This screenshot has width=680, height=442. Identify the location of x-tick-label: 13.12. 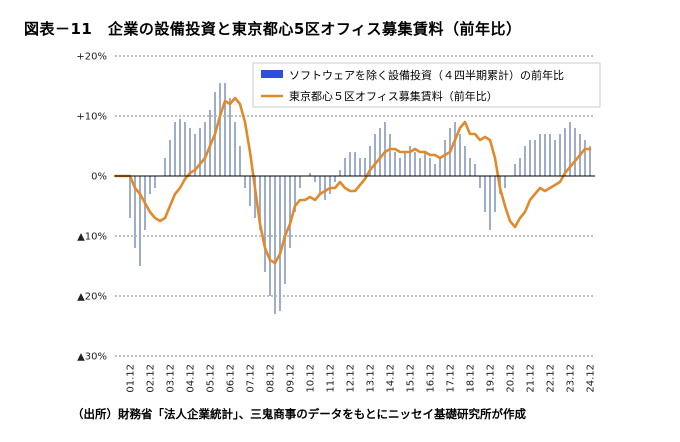
(371, 378).